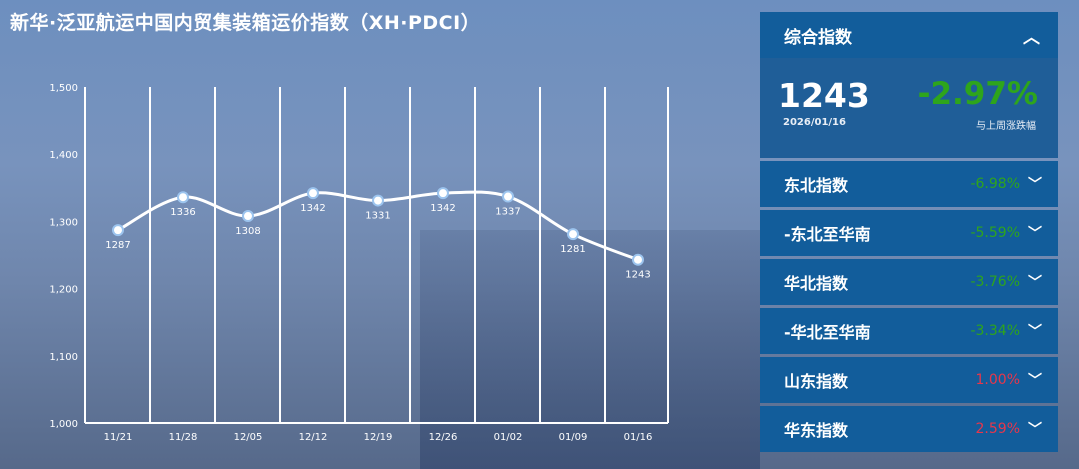 Image resolution: width=1079 pixels, height=469 pixels. I want to click on index-row: -东北至华南 -5.59% ﹀, so click(909, 233).